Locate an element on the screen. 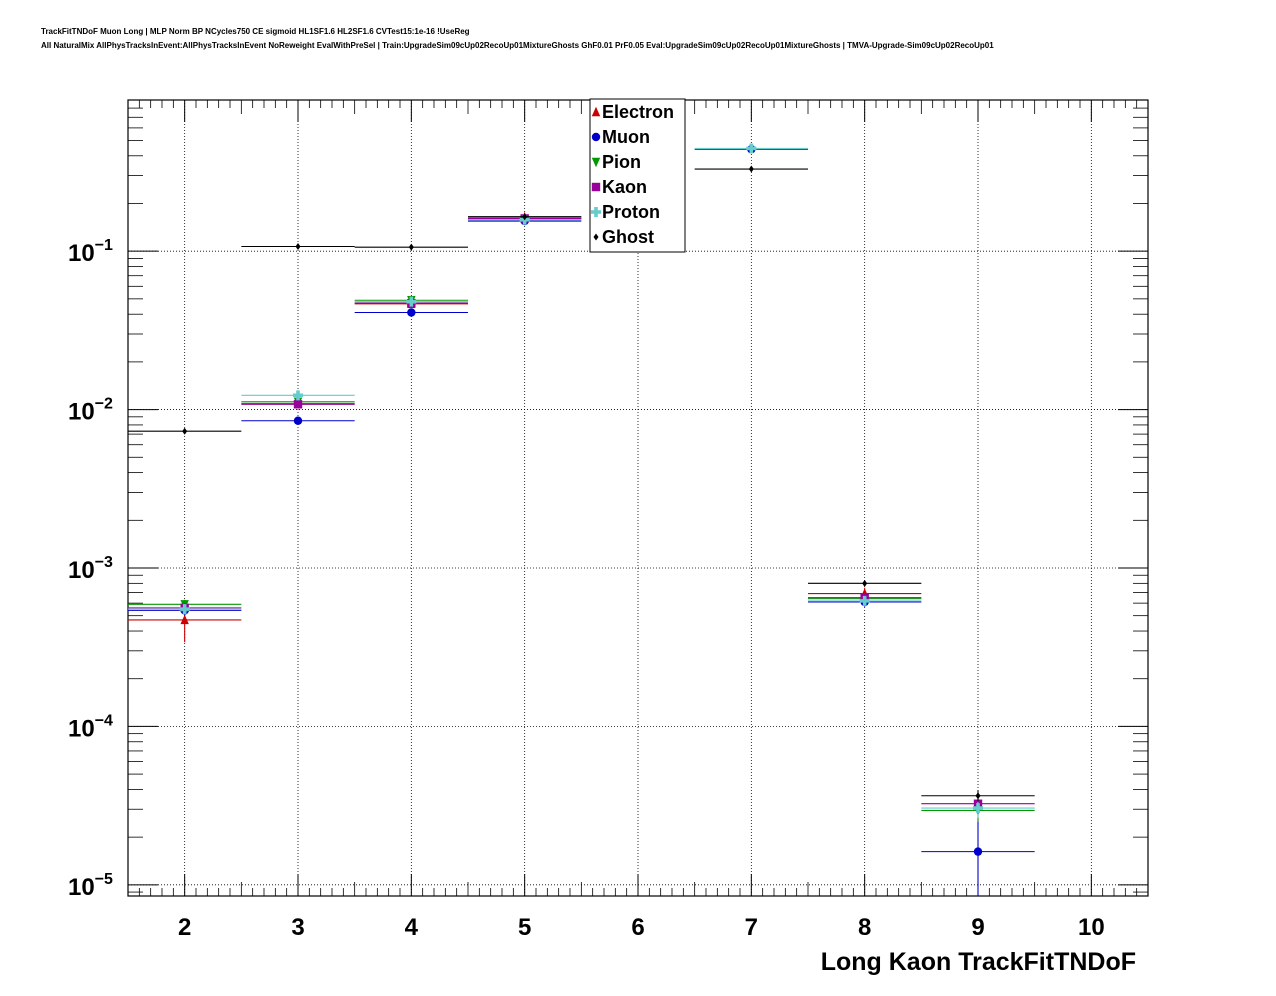 The height and width of the screenshot is (996, 1276). x-tick-label: 8 is located at coordinates (864, 927).